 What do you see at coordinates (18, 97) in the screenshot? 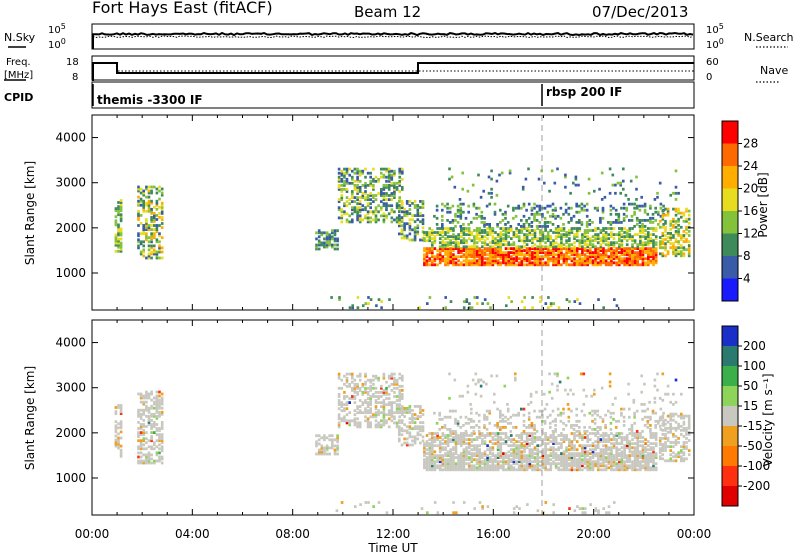
I see `cpid-label: CPID` at bounding box center [18, 97].